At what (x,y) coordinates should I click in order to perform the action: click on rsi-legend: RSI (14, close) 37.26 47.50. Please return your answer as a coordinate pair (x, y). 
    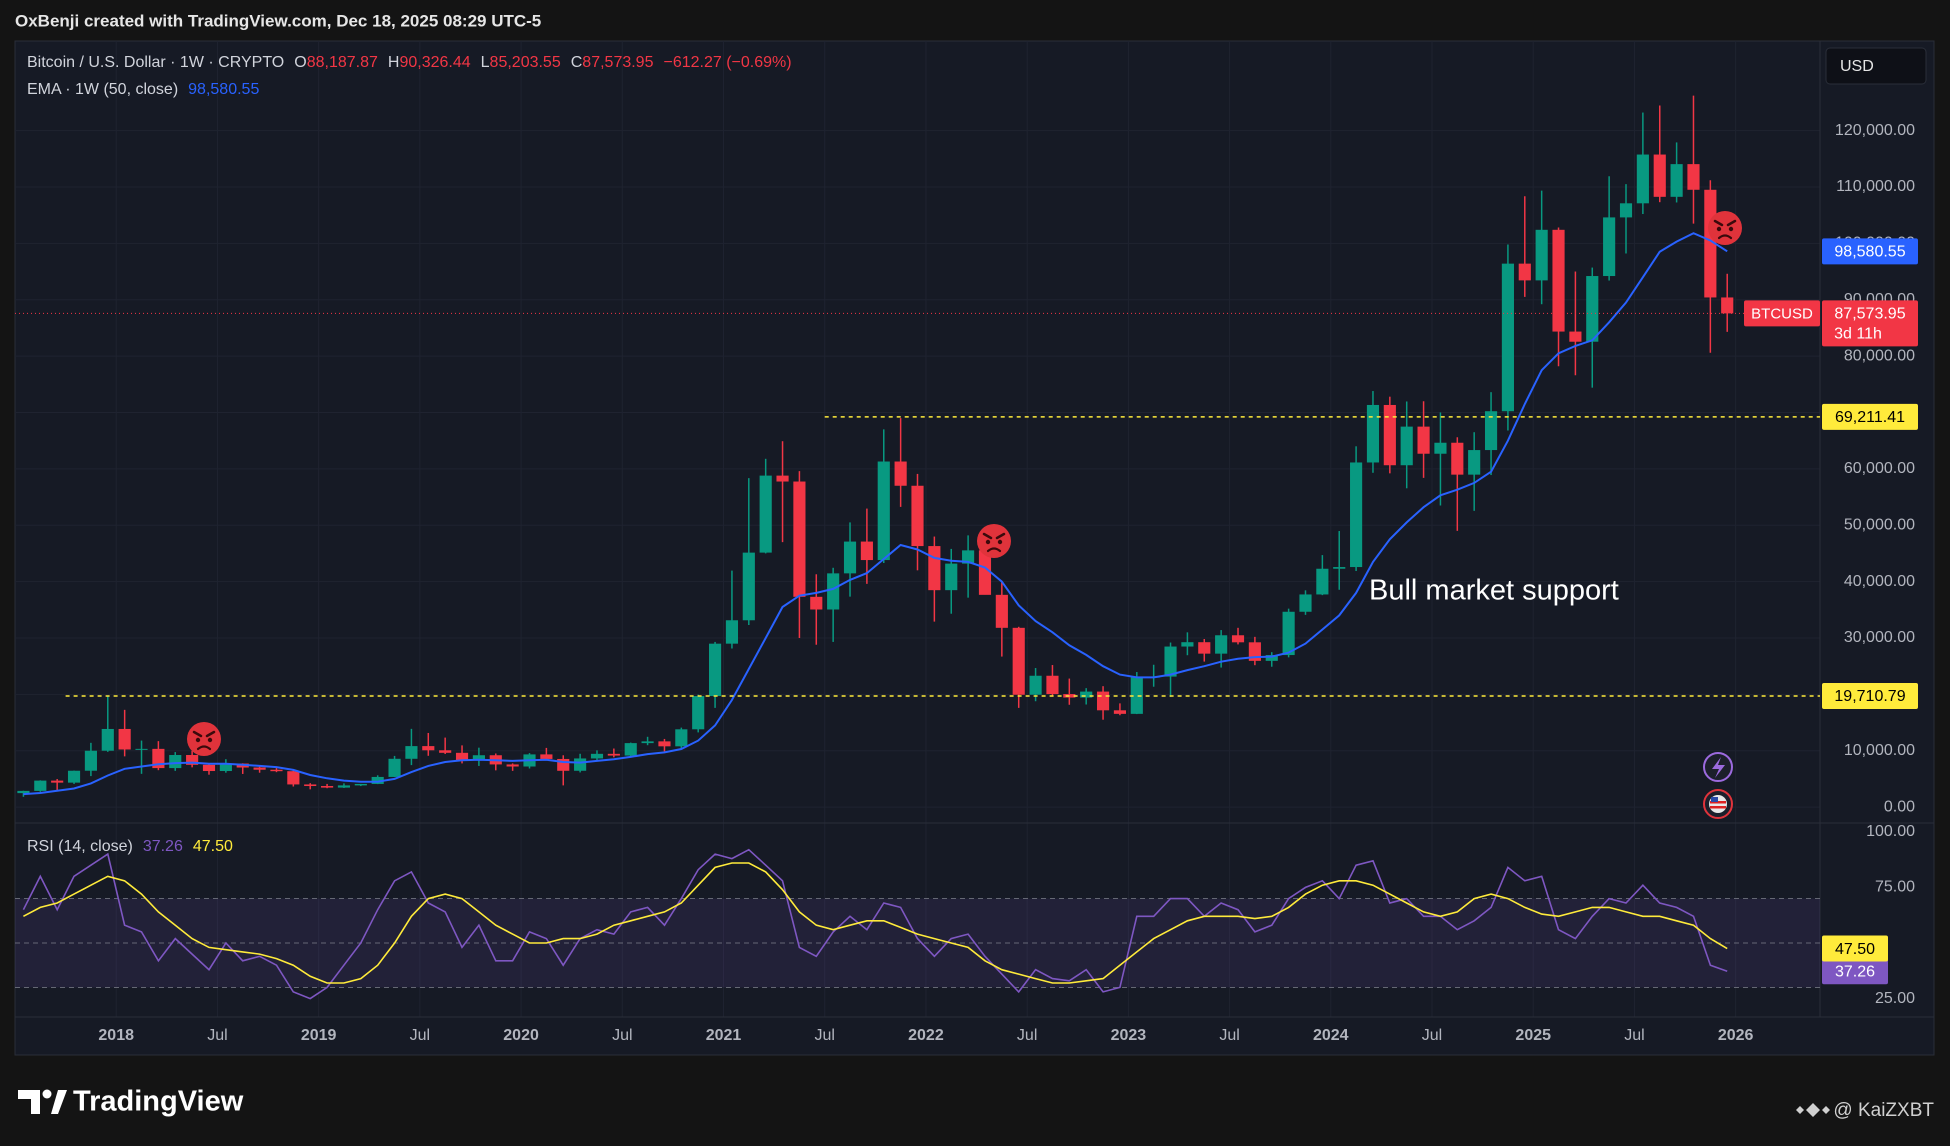
    Looking at the image, I should click on (130, 846).